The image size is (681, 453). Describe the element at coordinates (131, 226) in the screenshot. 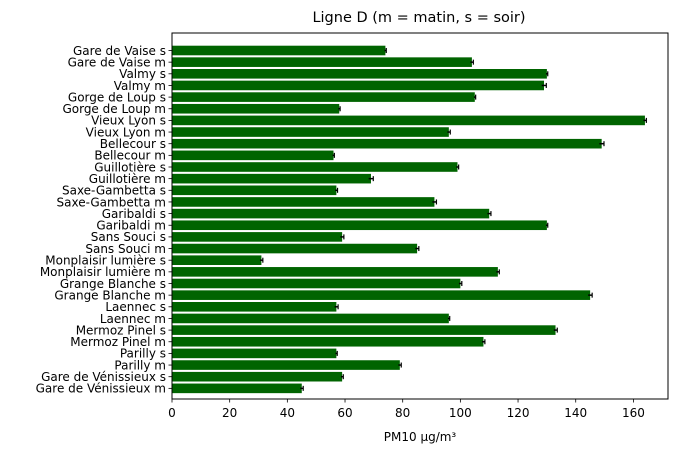

I see `y-tick-label: Garibaldi m` at that location.